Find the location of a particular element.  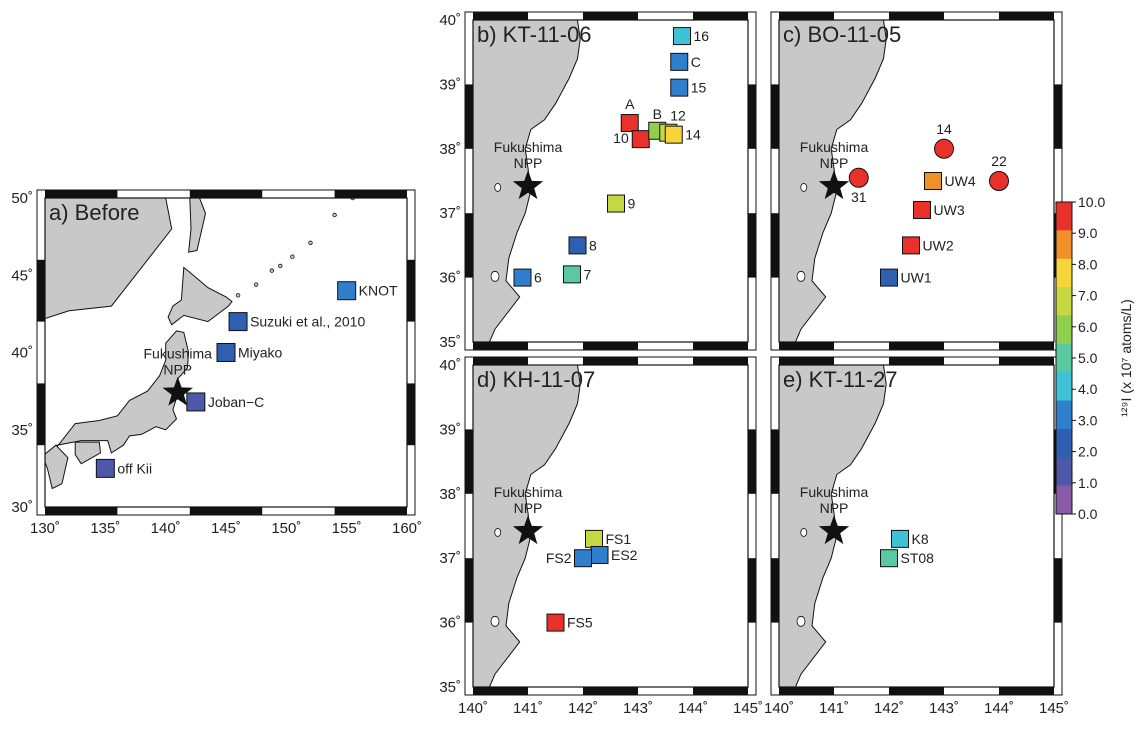

x-tick-label: 143˚ is located at coordinates (638, 708).